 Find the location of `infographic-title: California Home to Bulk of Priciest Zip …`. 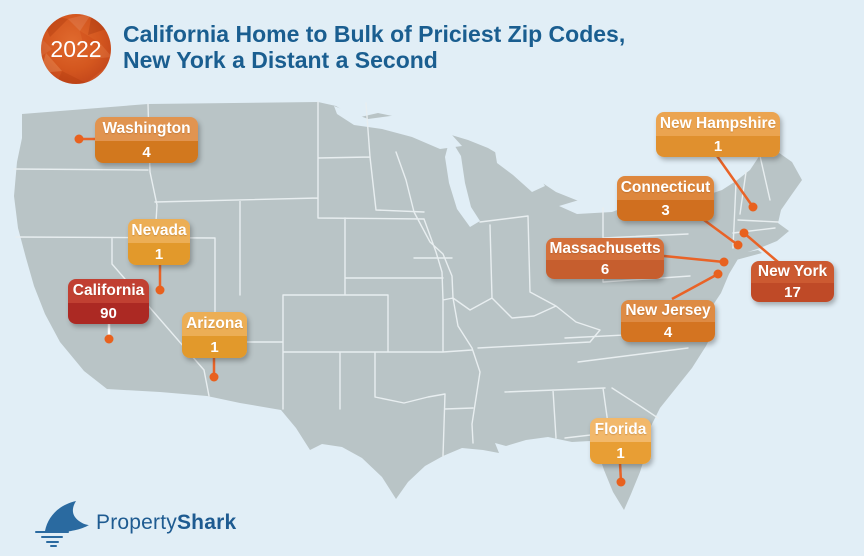

infographic-title: California Home to Bulk of Priciest Zip … is located at coordinates (374, 47).